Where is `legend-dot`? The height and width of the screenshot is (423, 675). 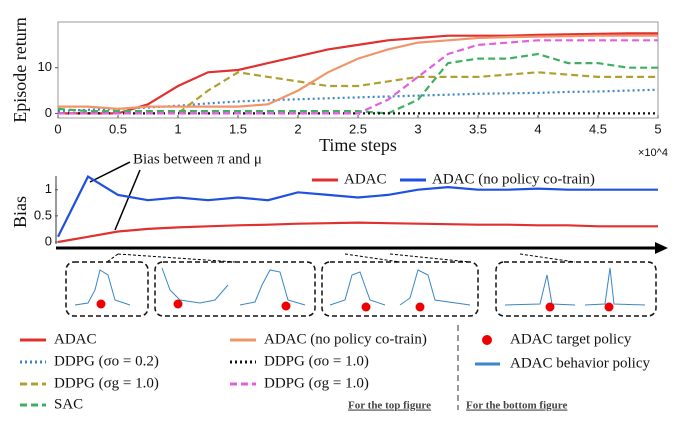
legend-dot is located at coordinates (487, 340).